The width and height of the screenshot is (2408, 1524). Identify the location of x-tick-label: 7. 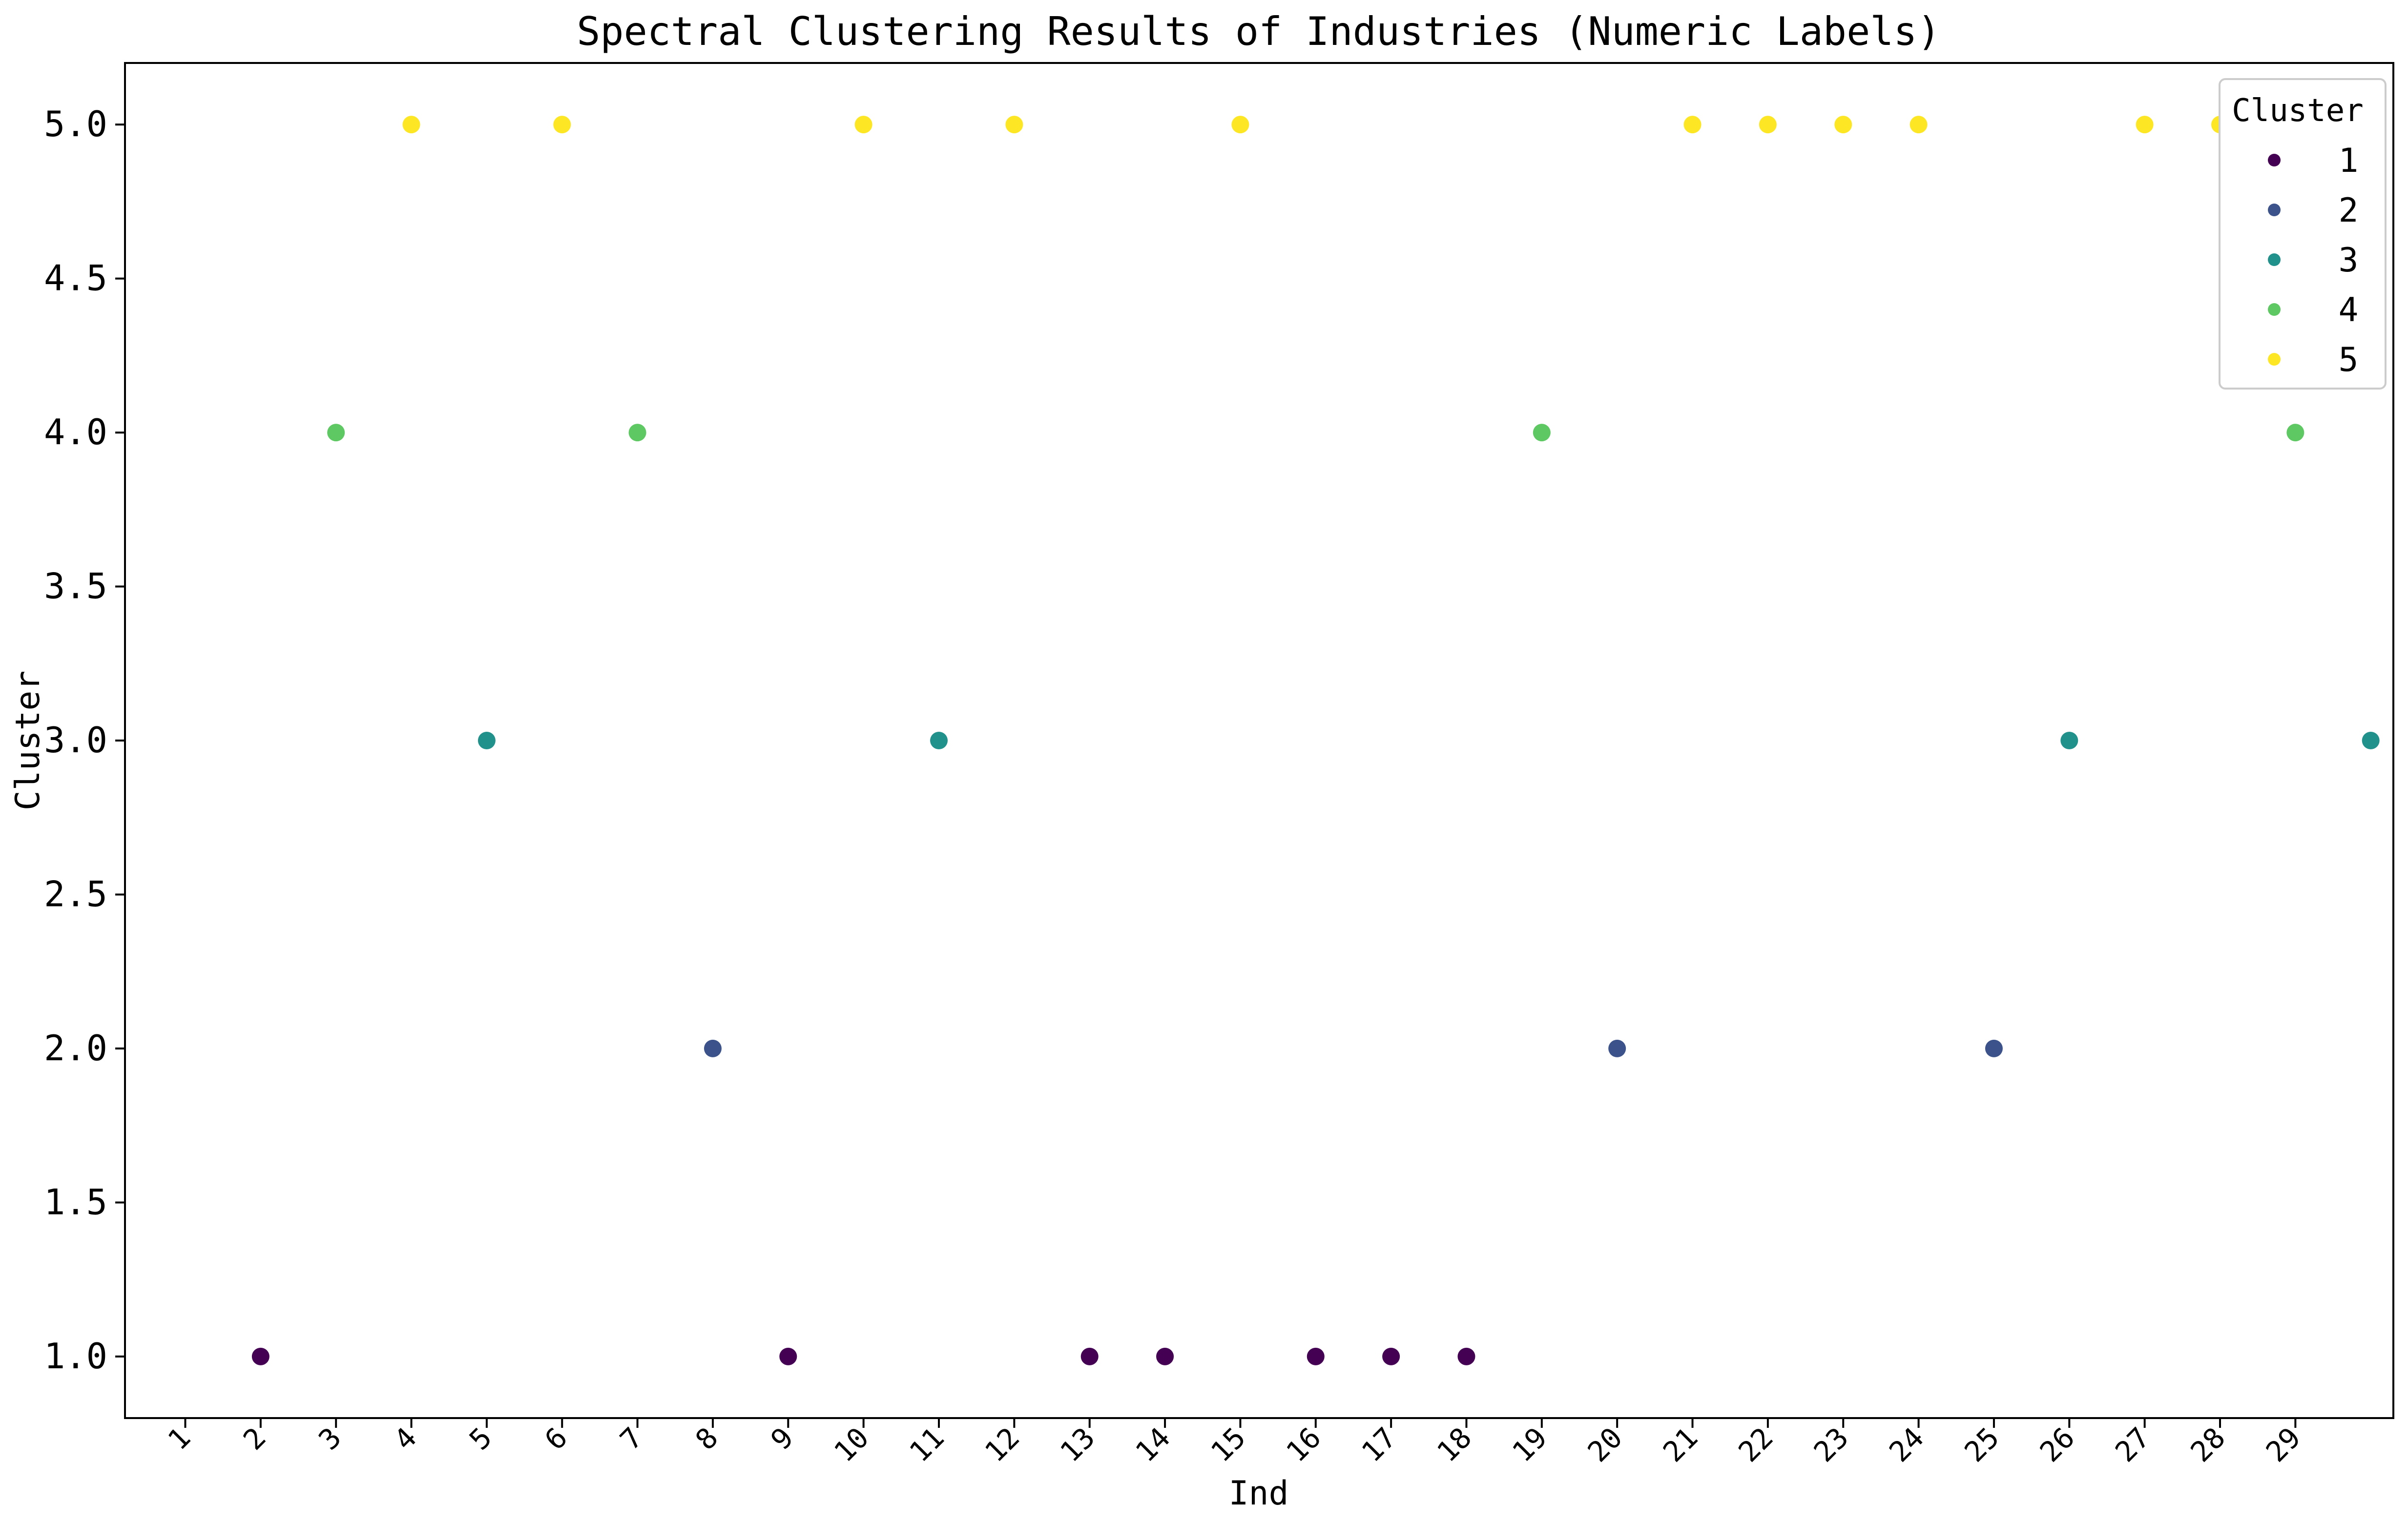
(631, 1439).